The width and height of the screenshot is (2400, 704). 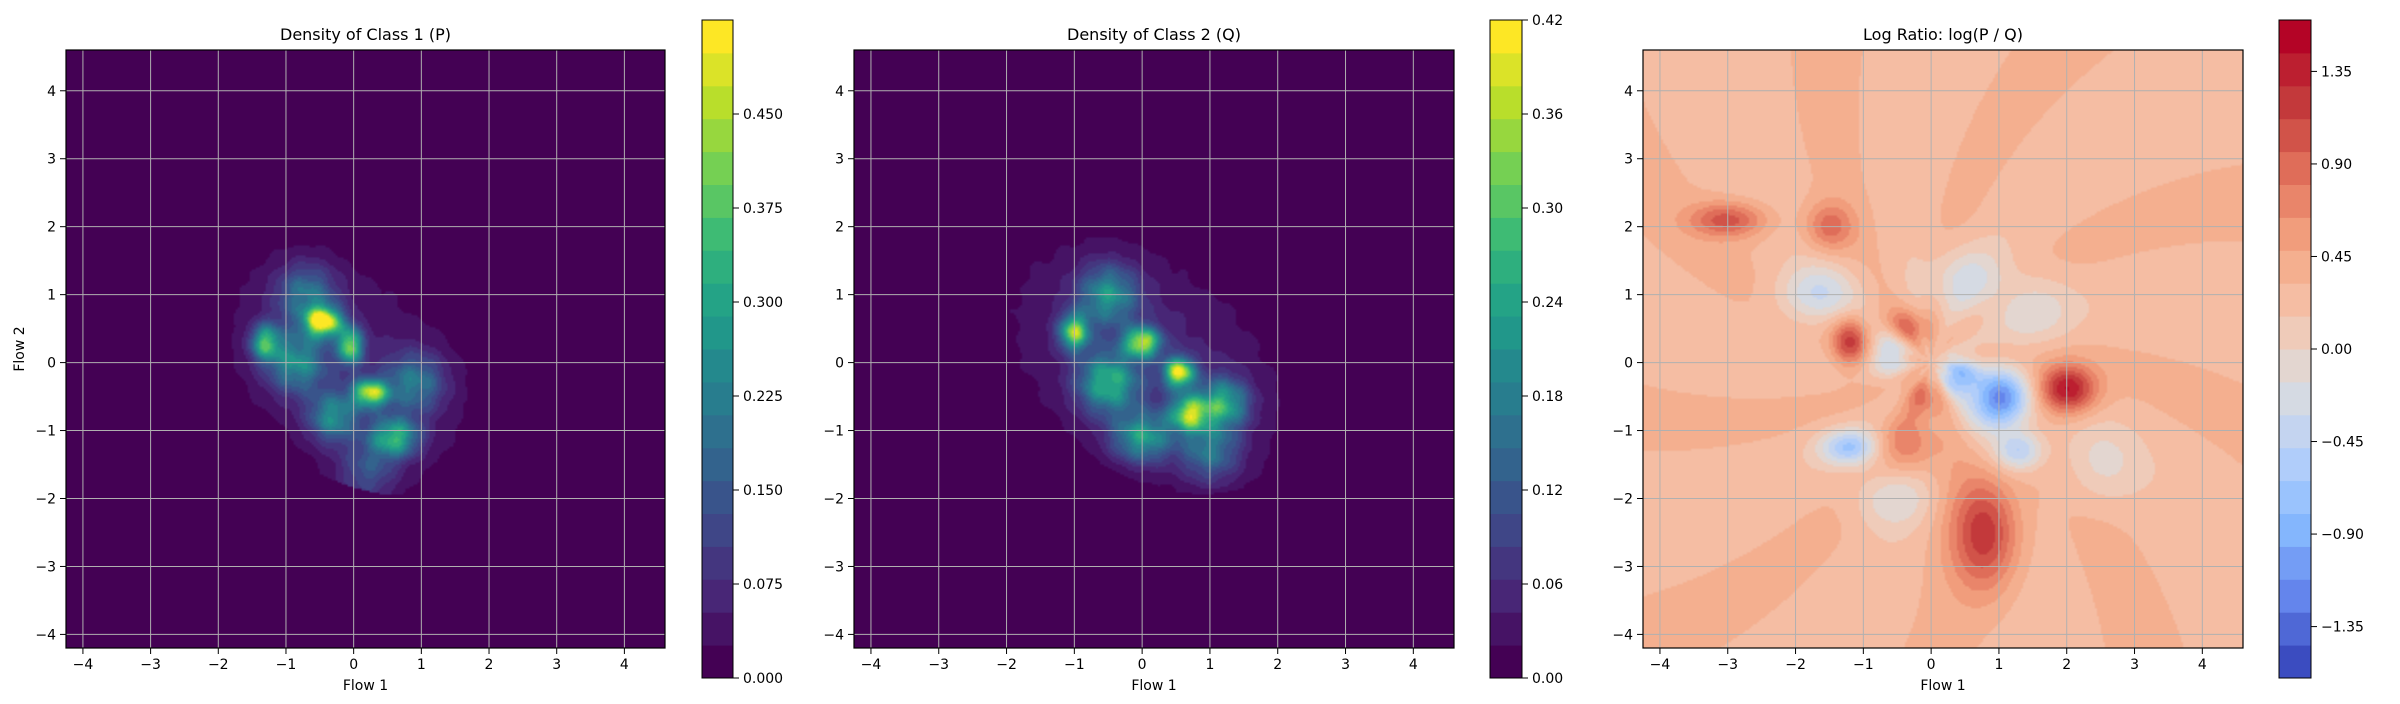 What do you see at coordinates (1547, 115) in the screenshot?
I see `colorbar-tick-label: 0.36` at bounding box center [1547, 115].